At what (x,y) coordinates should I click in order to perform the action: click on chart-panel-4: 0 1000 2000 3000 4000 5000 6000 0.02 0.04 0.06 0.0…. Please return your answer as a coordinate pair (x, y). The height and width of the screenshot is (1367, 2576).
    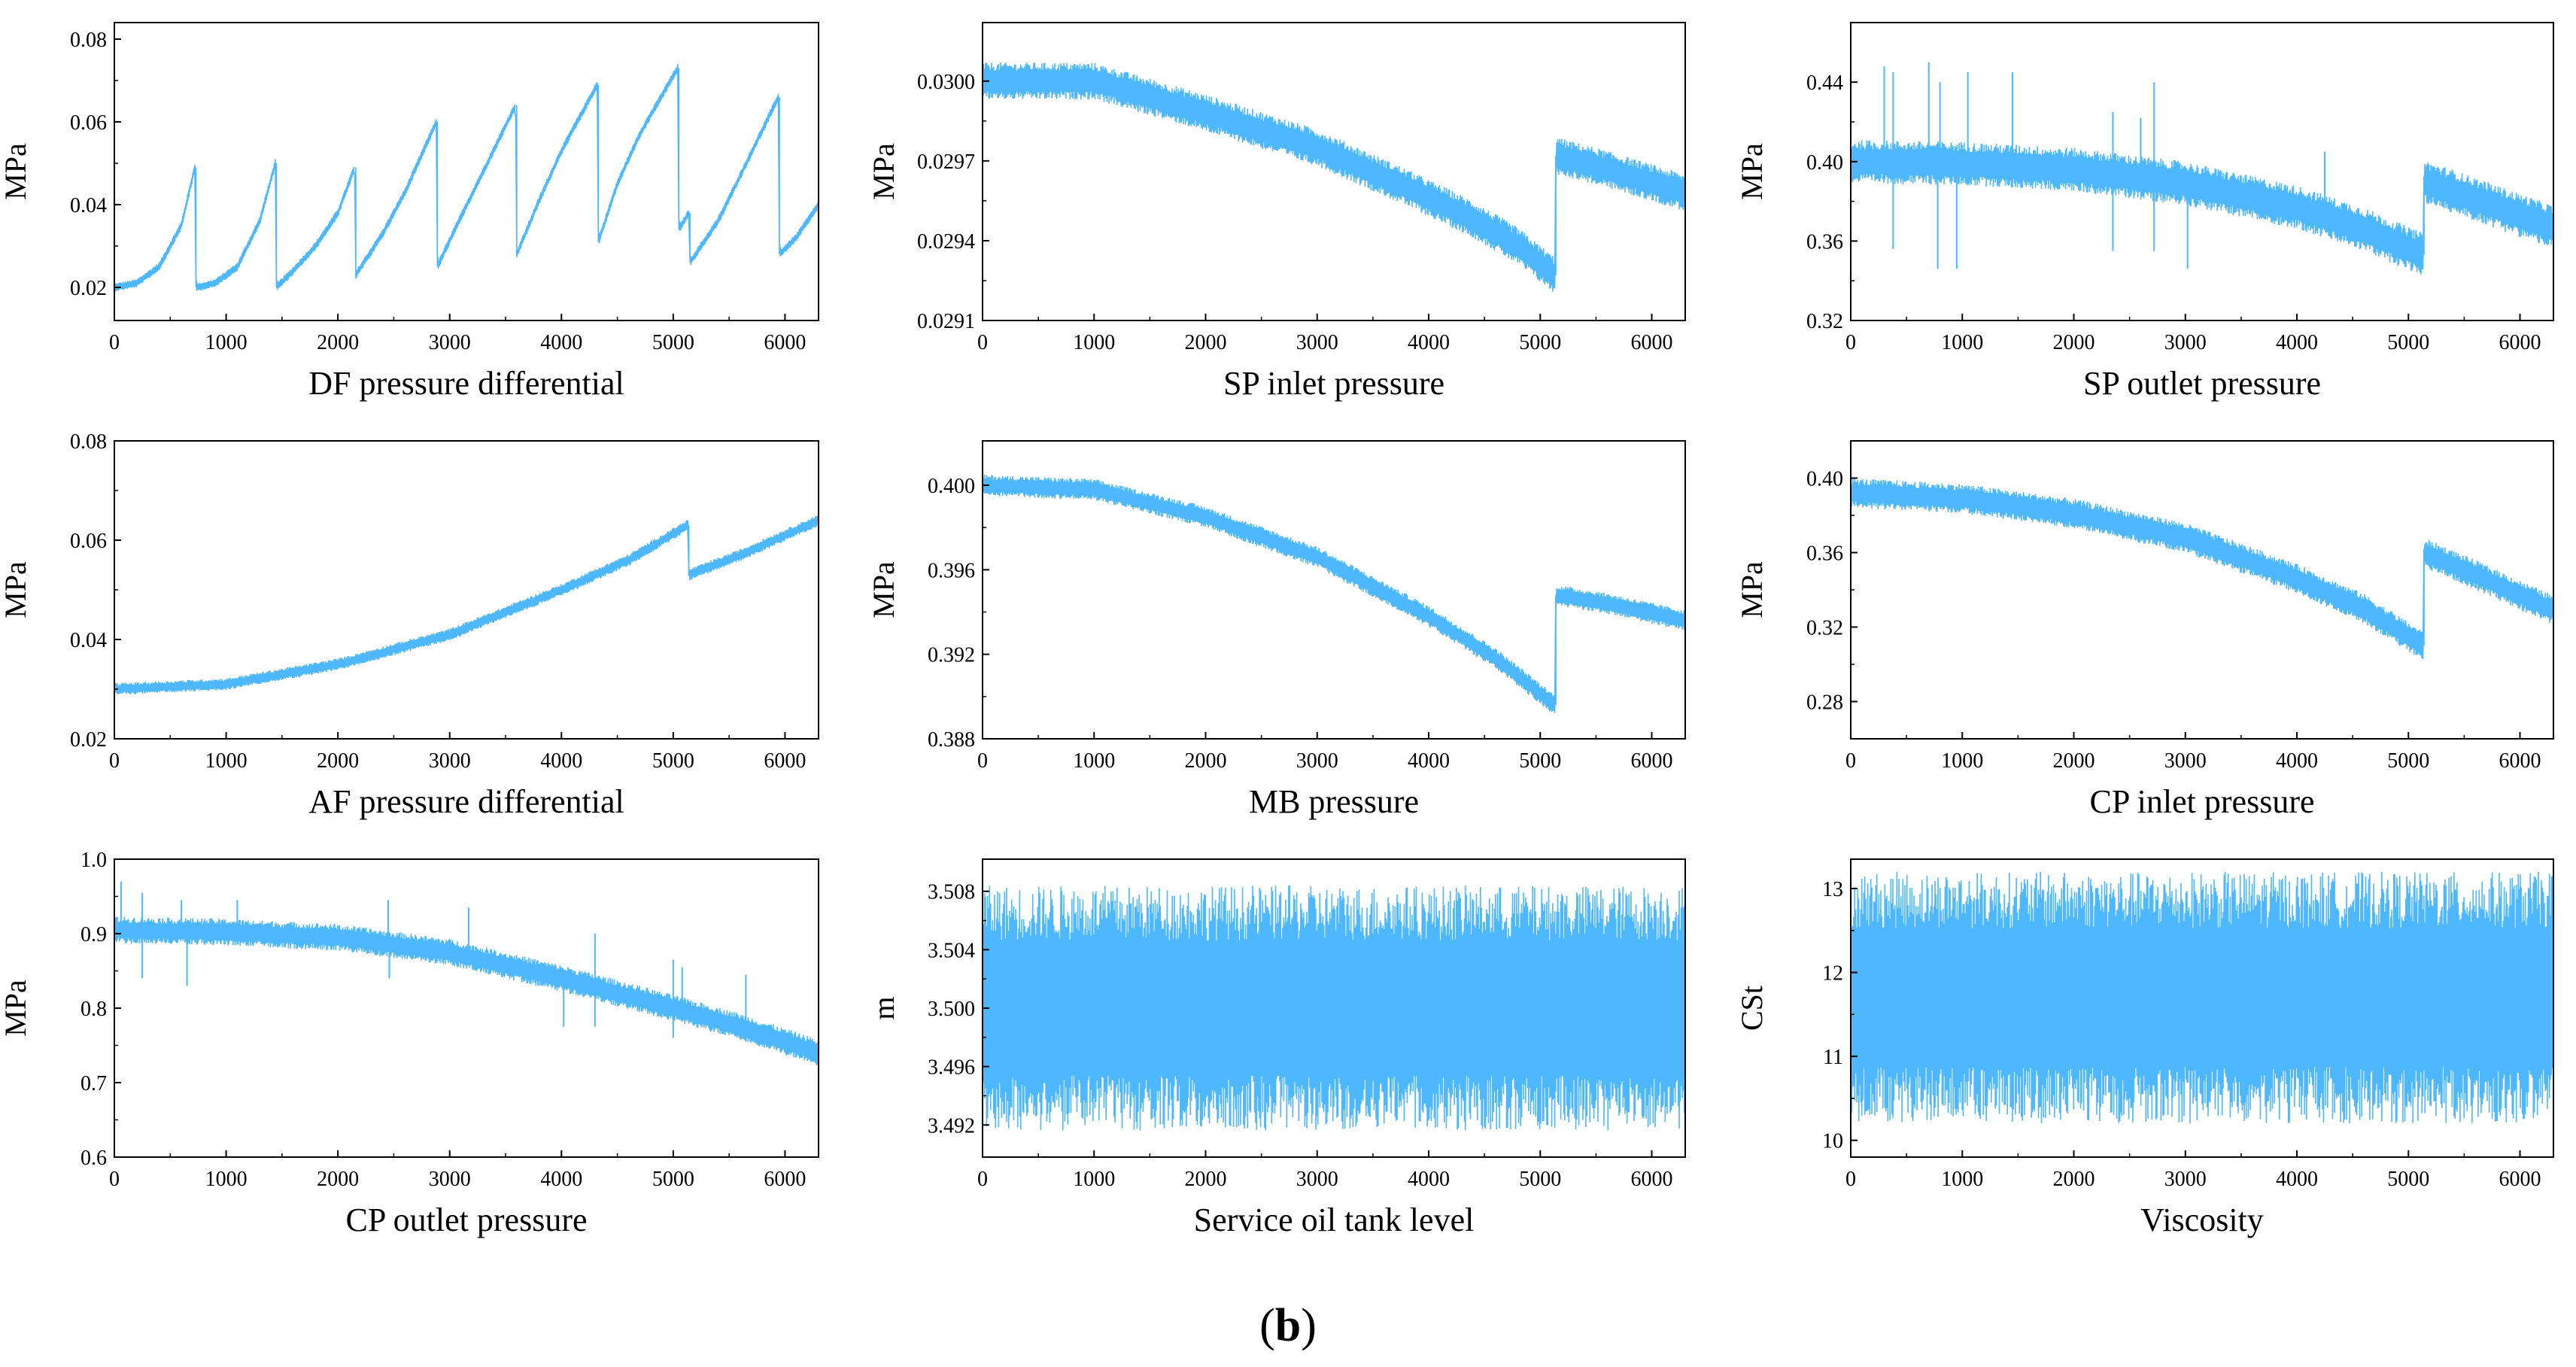
    Looking at the image, I should click on (410, 625).